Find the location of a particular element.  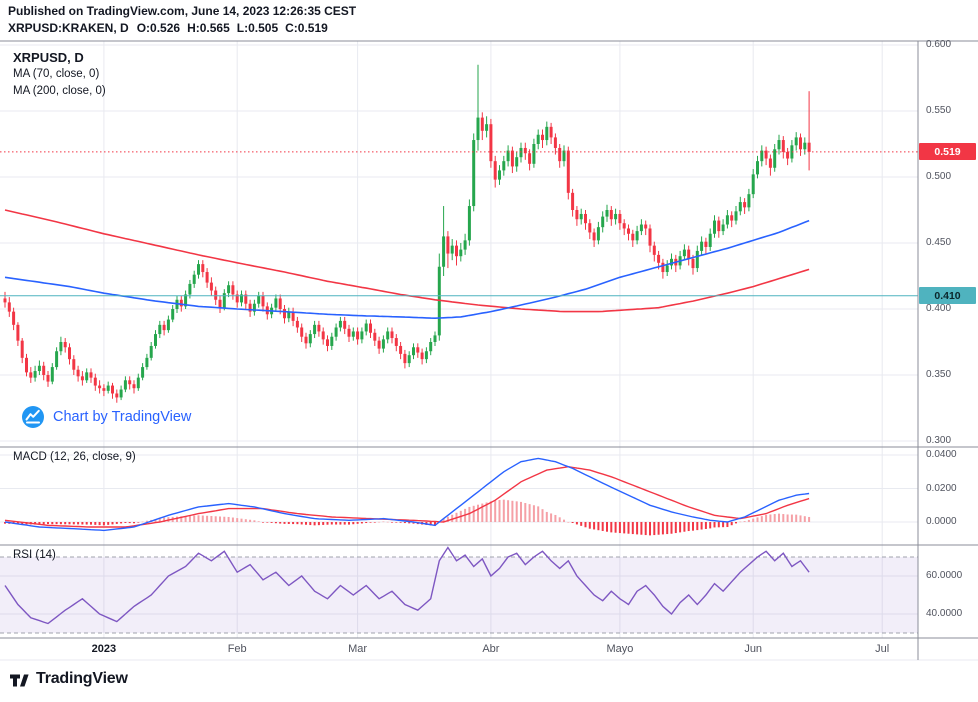

date-axis-label: Jul is located at coordinates (882, 649).